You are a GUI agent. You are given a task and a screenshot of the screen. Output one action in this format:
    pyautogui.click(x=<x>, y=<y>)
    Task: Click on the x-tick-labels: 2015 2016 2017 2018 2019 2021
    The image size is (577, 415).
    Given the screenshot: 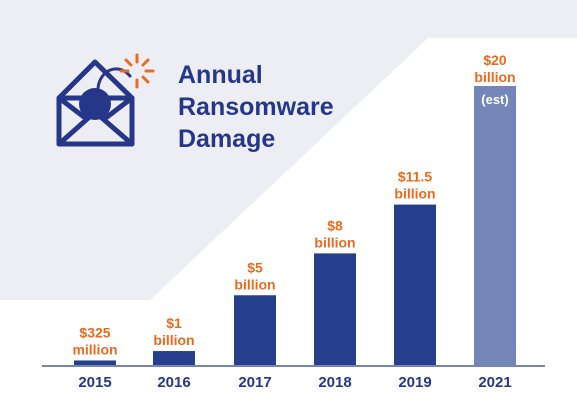 What is the action you would take?
    pyautogui.click(x=294, y=382)
    